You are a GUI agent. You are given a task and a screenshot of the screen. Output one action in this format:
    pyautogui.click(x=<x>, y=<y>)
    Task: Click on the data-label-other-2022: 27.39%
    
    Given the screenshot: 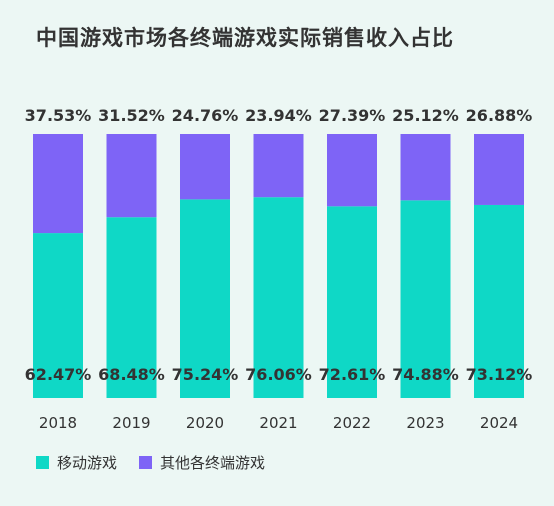 What is the action you would take?
    pyautogui.click(x=352, y=115)
    